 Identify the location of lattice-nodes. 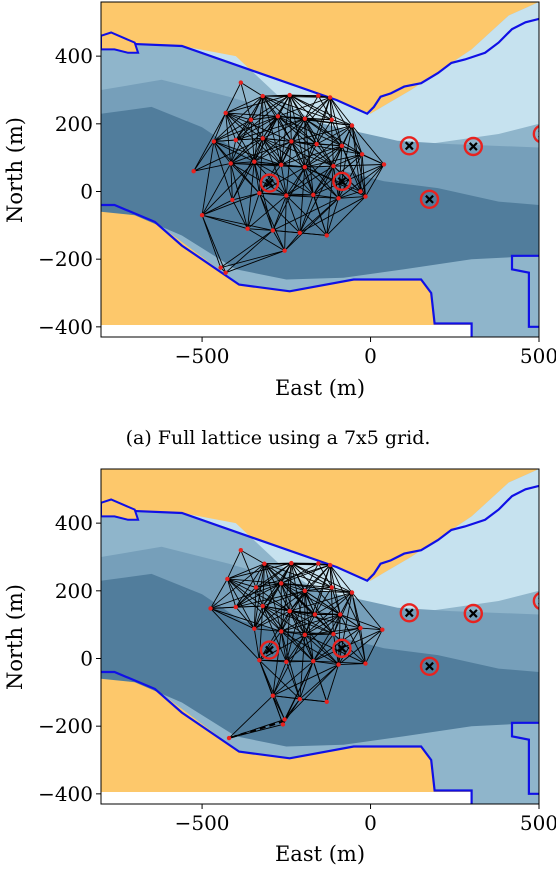
(289, 177).